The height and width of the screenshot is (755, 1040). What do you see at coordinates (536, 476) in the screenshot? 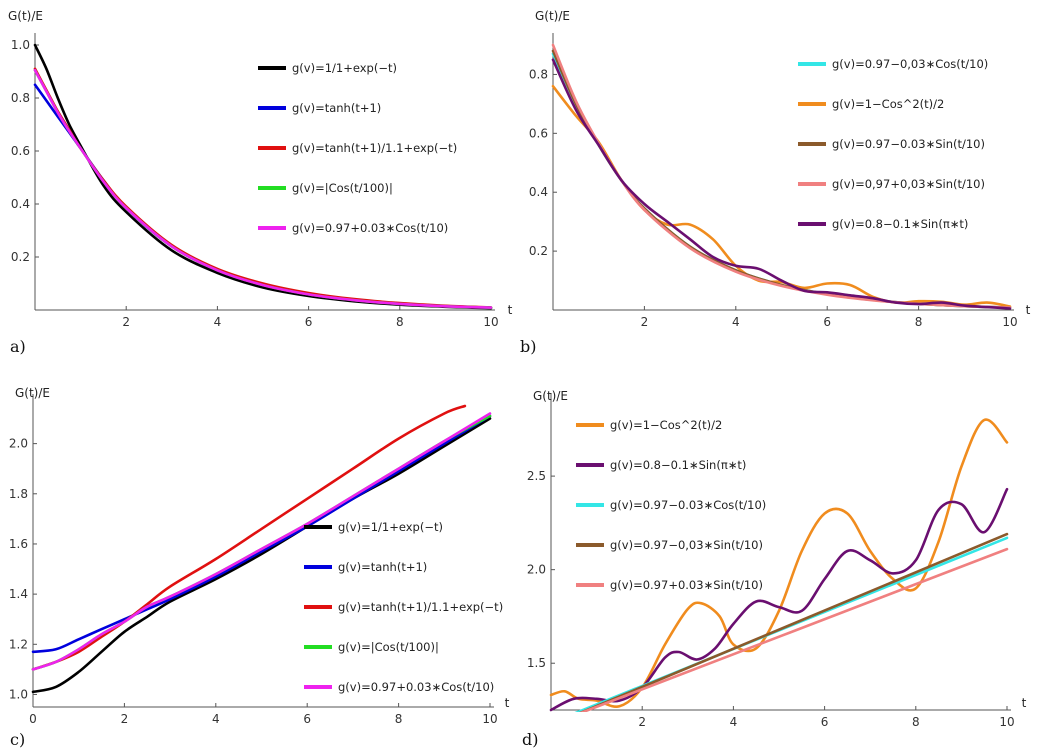
I see `y-tick-label: 2.5` at bounding box center [536, 476].